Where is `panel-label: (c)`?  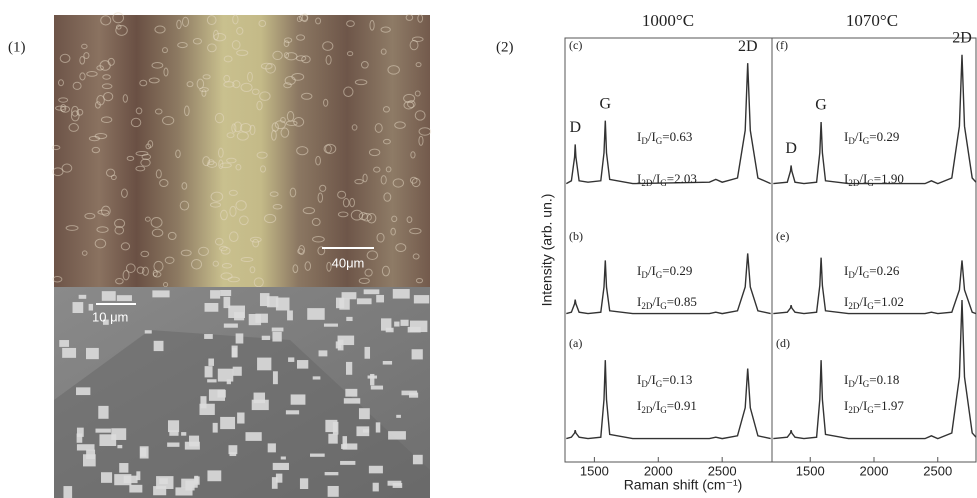
panel-label: (c) is located at coordinates (575, 45).